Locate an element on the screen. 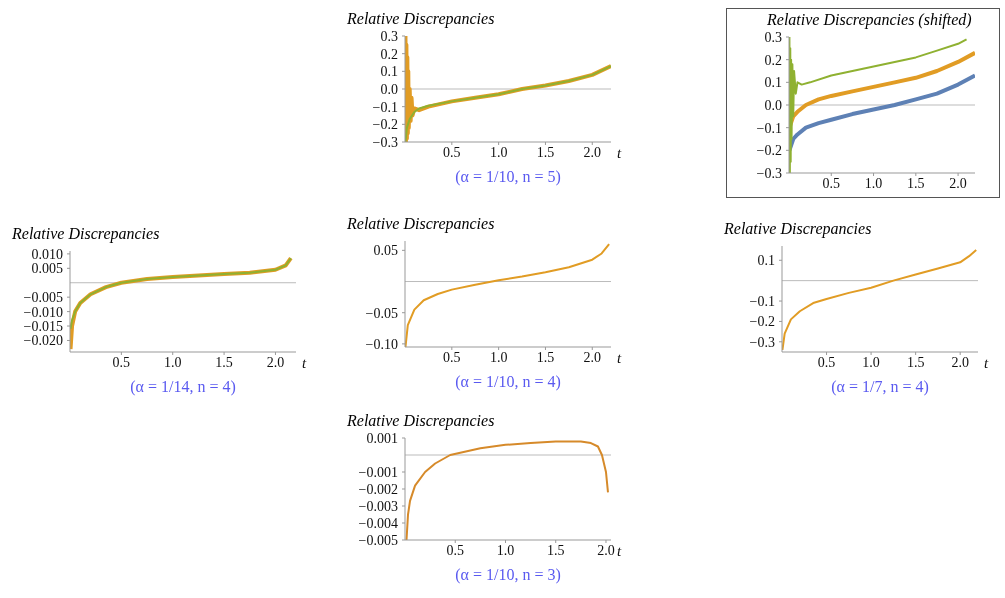  y-tick-label: −0.004 is located at coordinates (378, 523).